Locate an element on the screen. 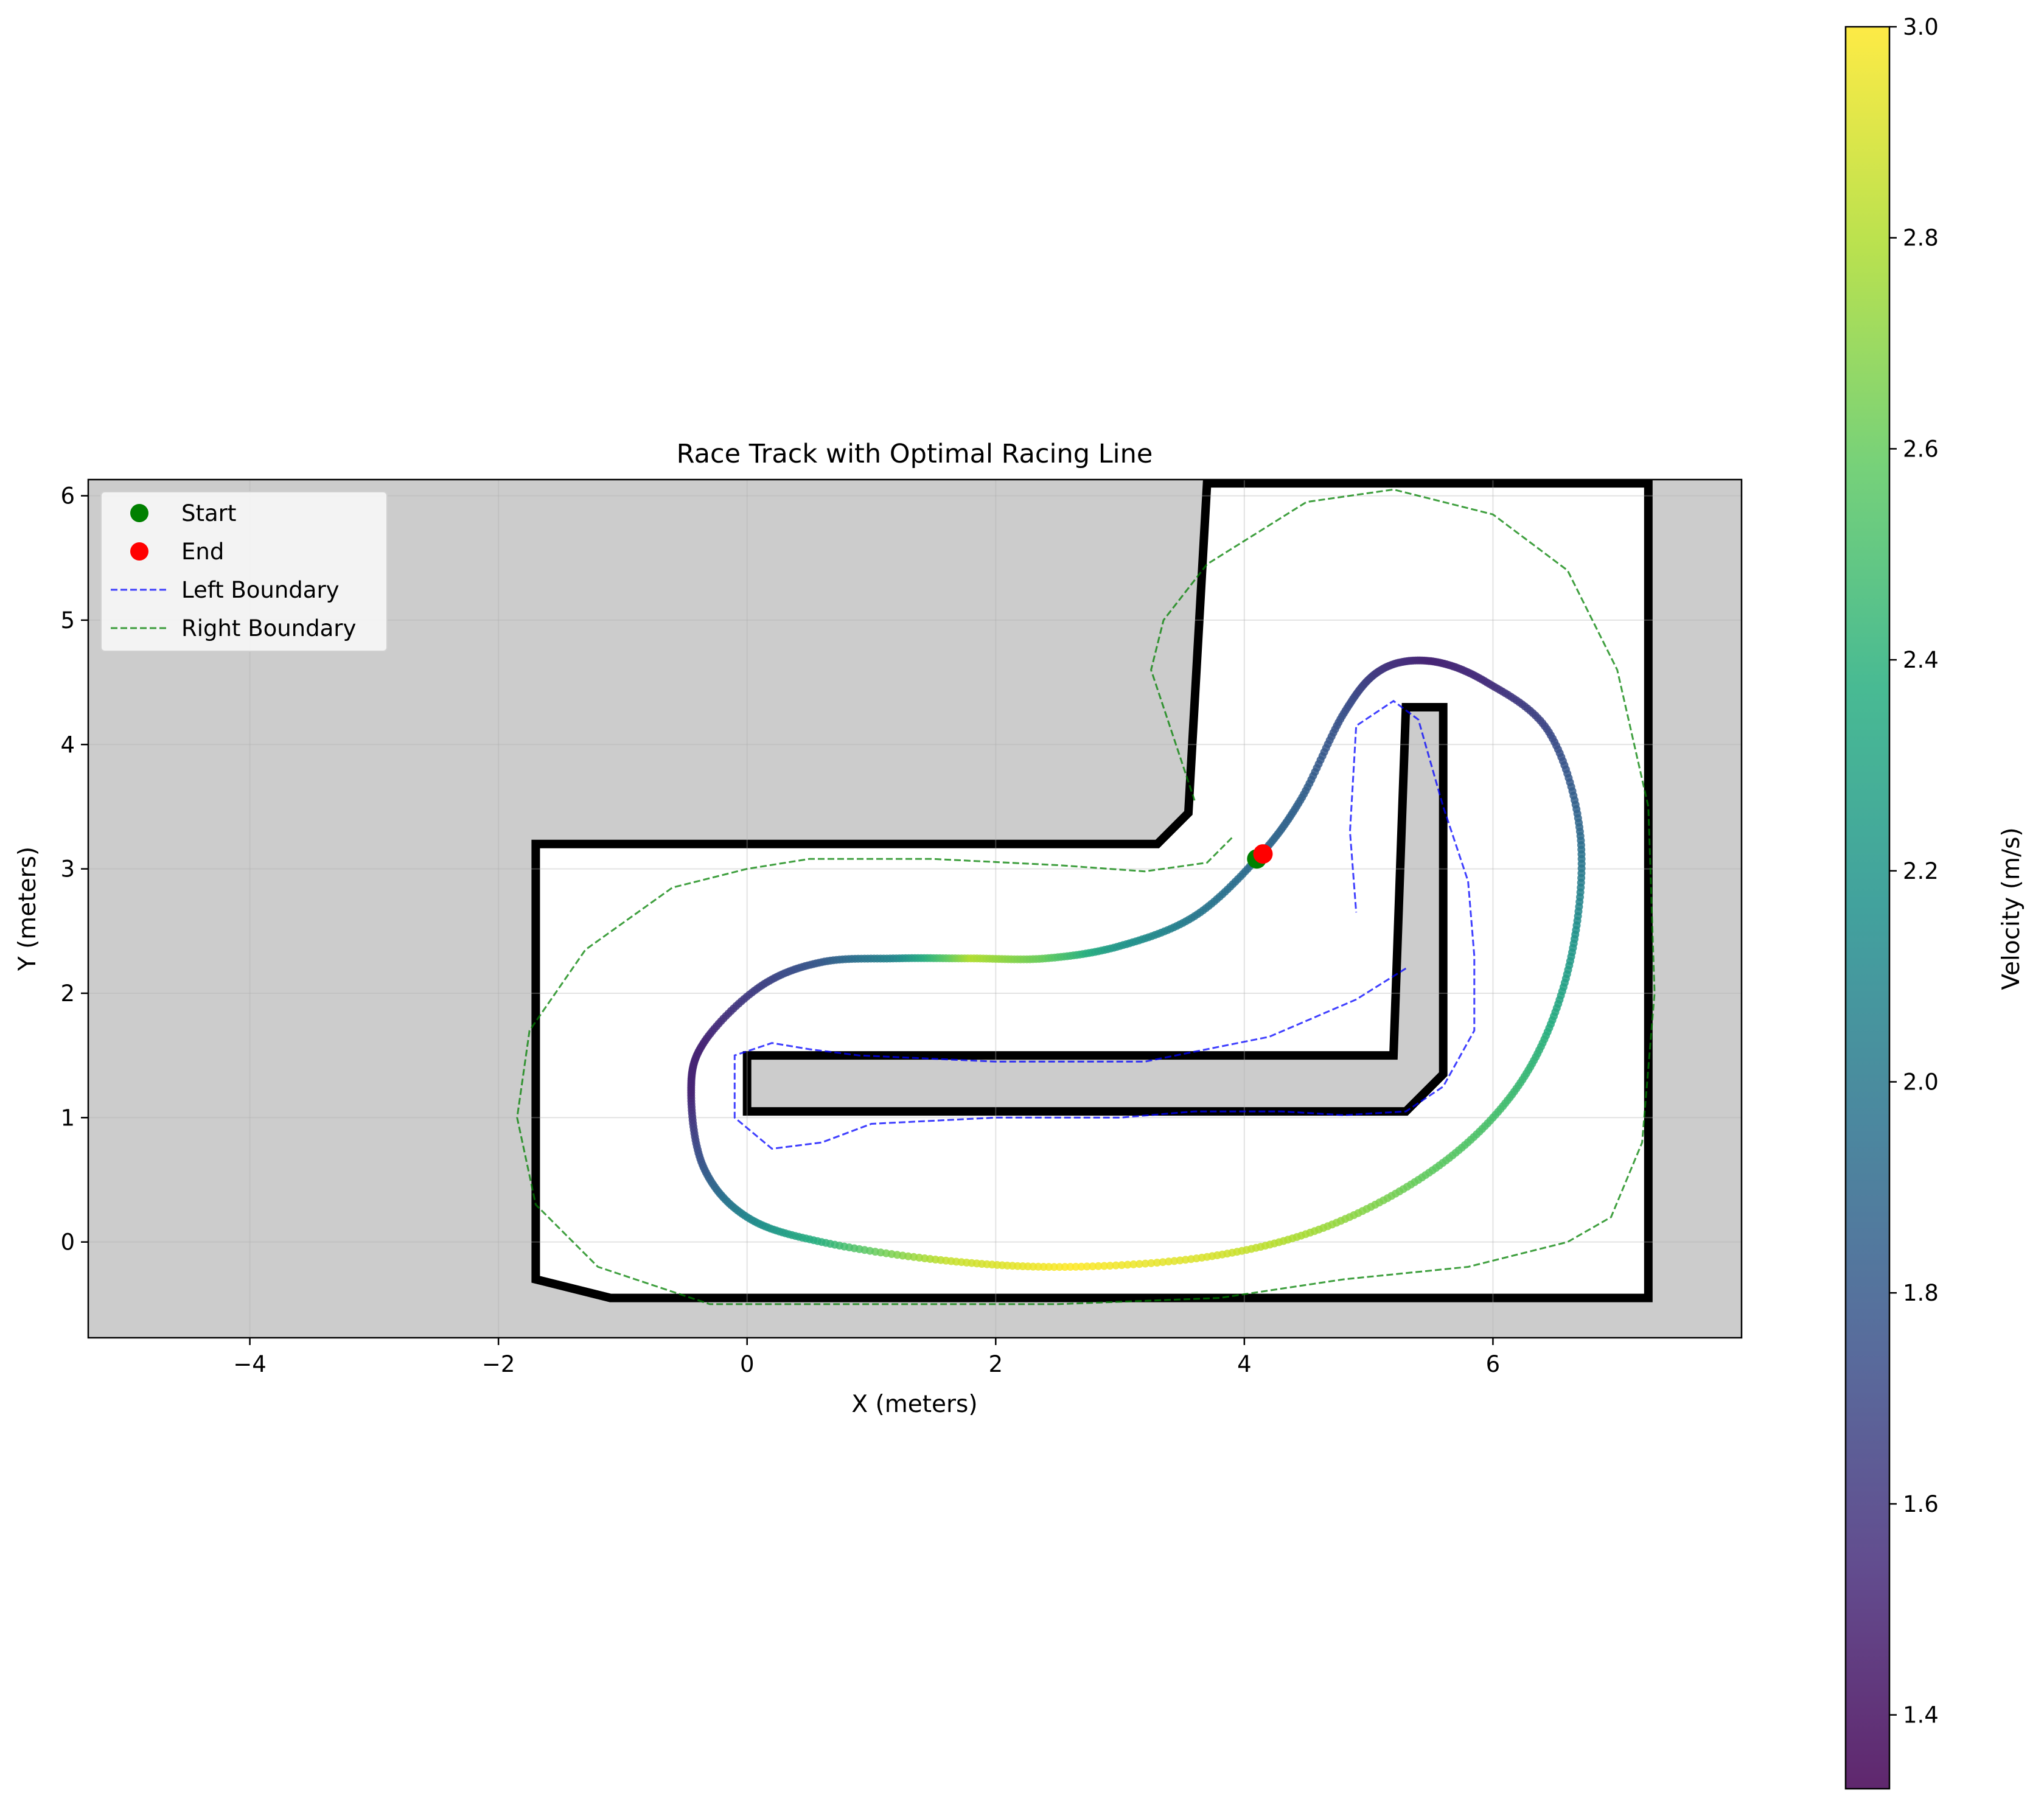 Image resolution: width=2044 pixels, height=1807 pixels. colorbar-tick-label: 2.6 is located at coordinates (1921, 449).